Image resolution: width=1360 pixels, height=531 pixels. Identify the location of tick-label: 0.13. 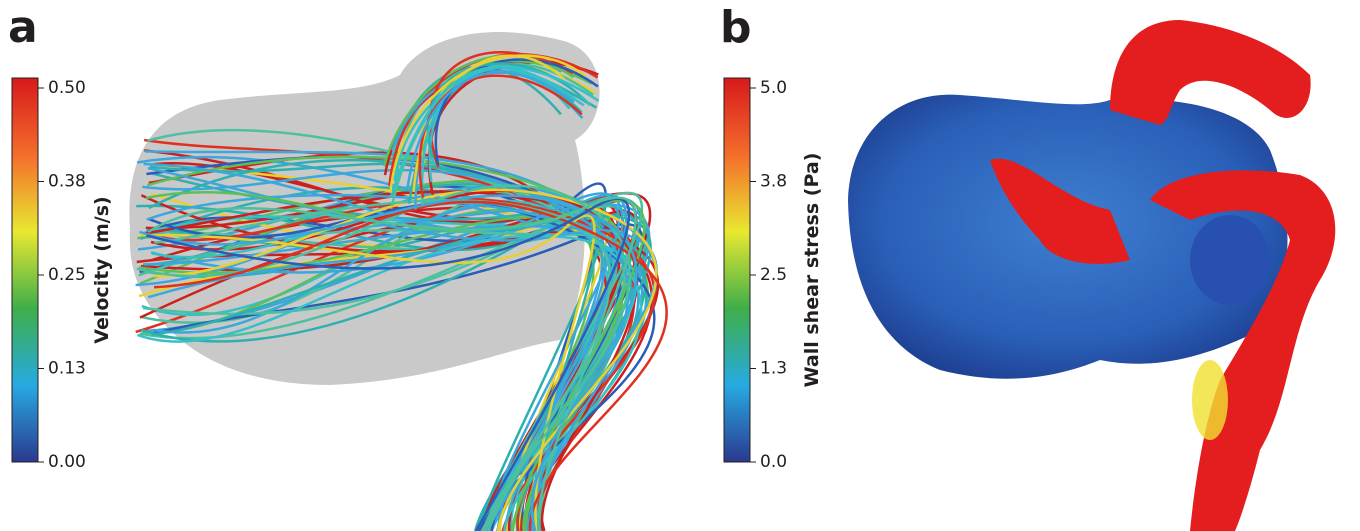
(67, 369).